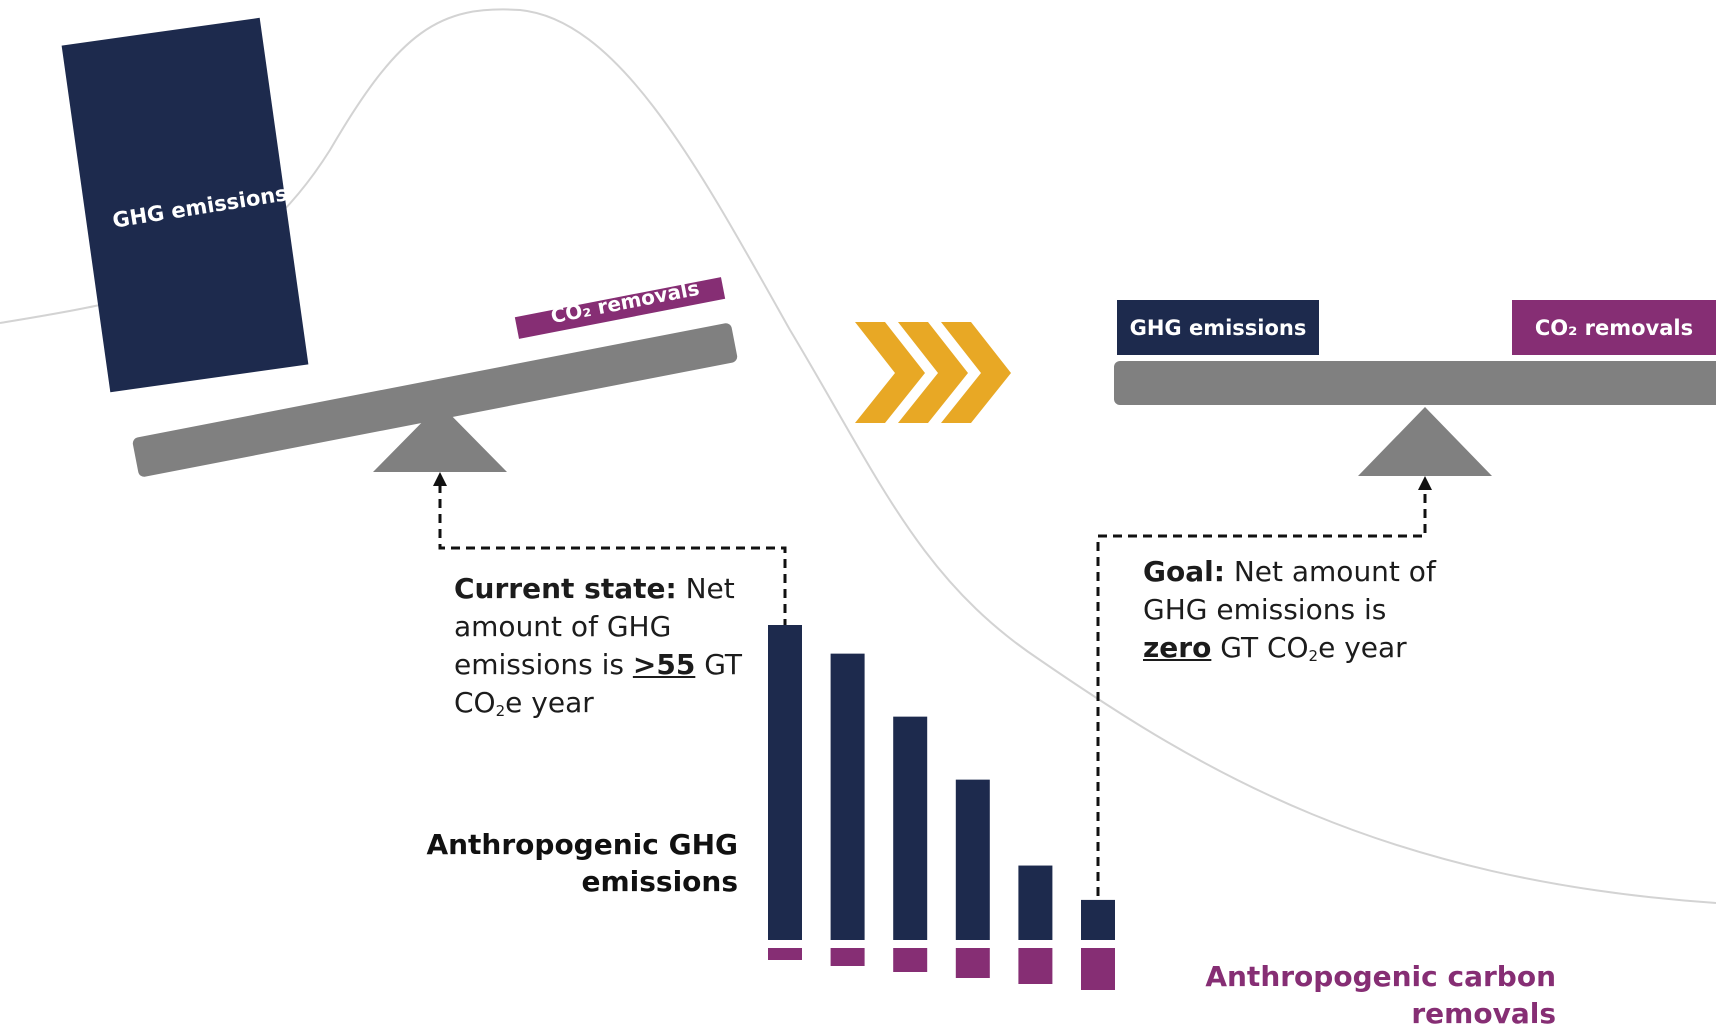 The image size is (1716, 1032). Describe the element at coordinates (941, 782) in the screenshot. I see `emissions-bars` at that location.